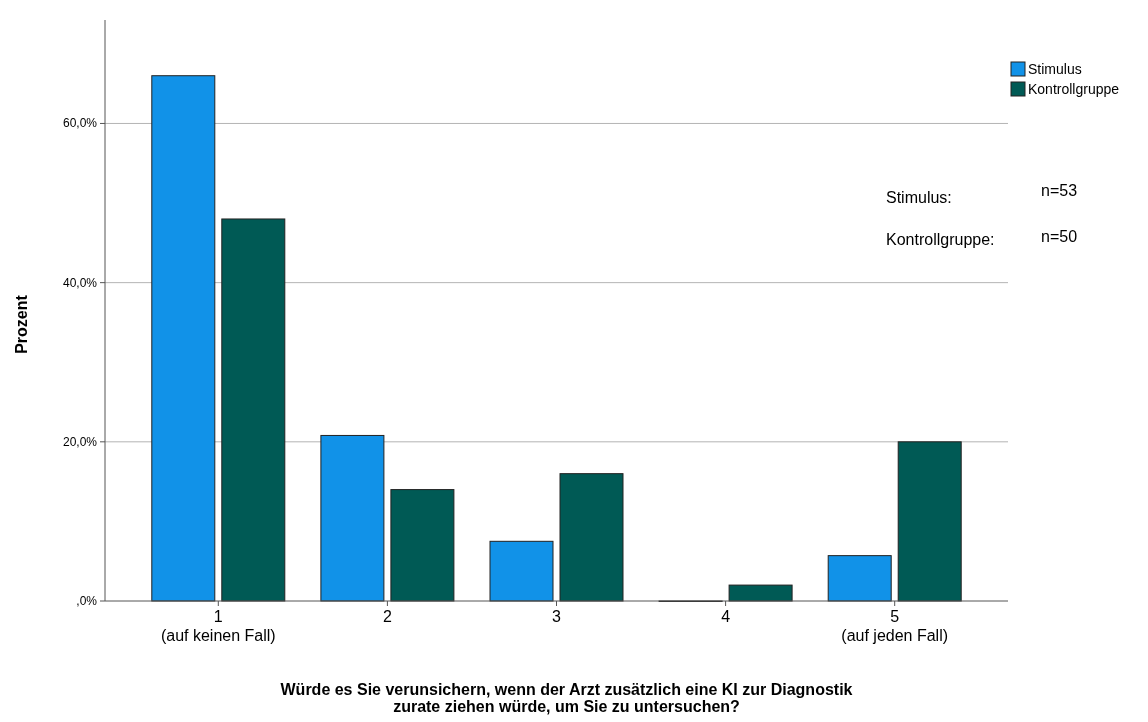  Describe the element at coordinates (566, 698) in the screenshot. I see `x-axis-title: Würde es Sie verunsichern, wenn der Arzt zusätzlich eine KI zur Diagnostik zurate ziehen würde, um Sie zu untersuchen?` at that location.